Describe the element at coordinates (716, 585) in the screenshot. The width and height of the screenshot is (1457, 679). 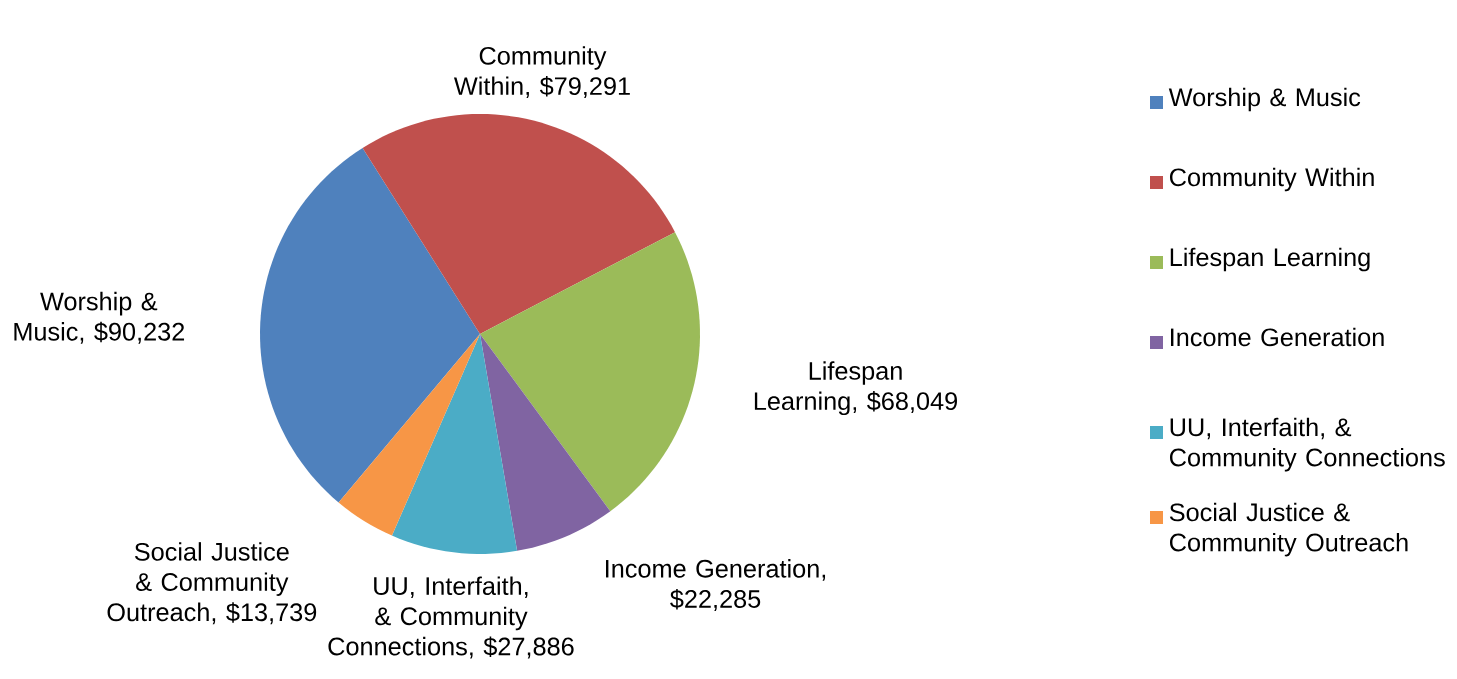
I see `data-label: Income Generation, $22,285` at that location.